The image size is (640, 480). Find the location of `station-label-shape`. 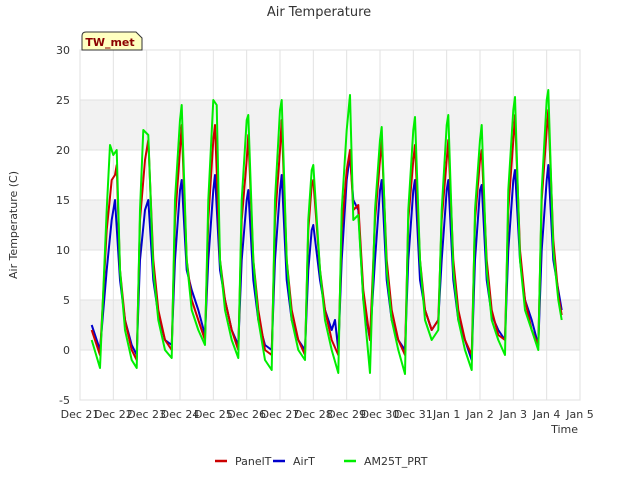

station-label-shape is located at coordinates (112, 41).